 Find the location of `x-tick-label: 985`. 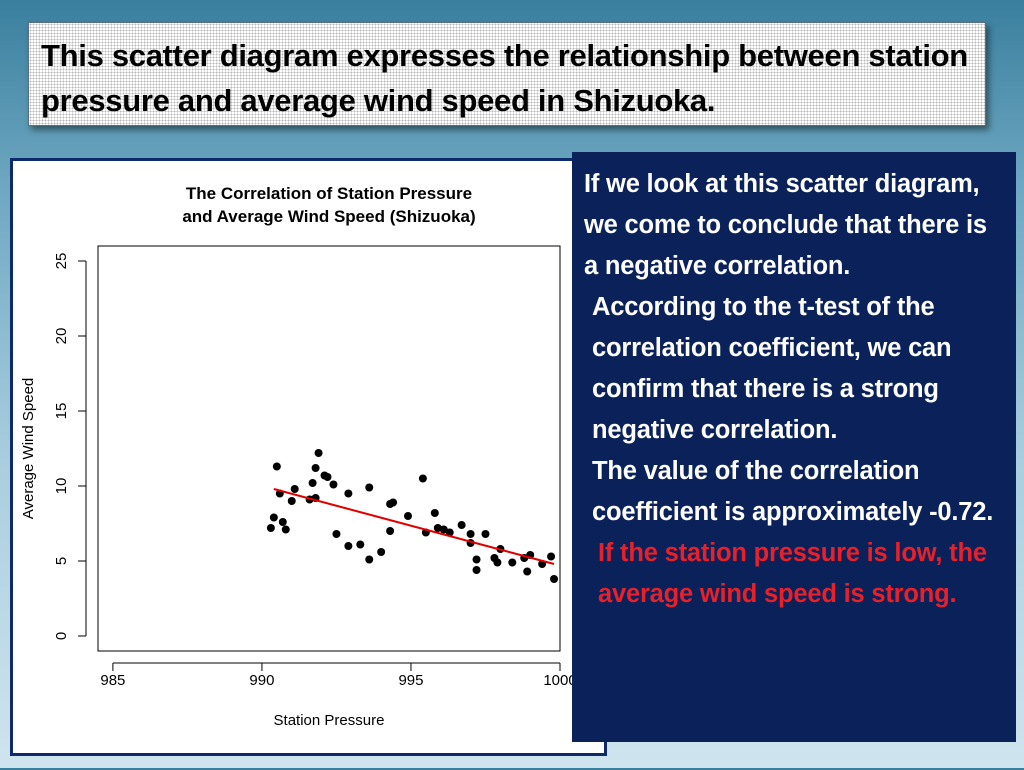

x-tick-label: 985 is located at coordinates (112, 680).